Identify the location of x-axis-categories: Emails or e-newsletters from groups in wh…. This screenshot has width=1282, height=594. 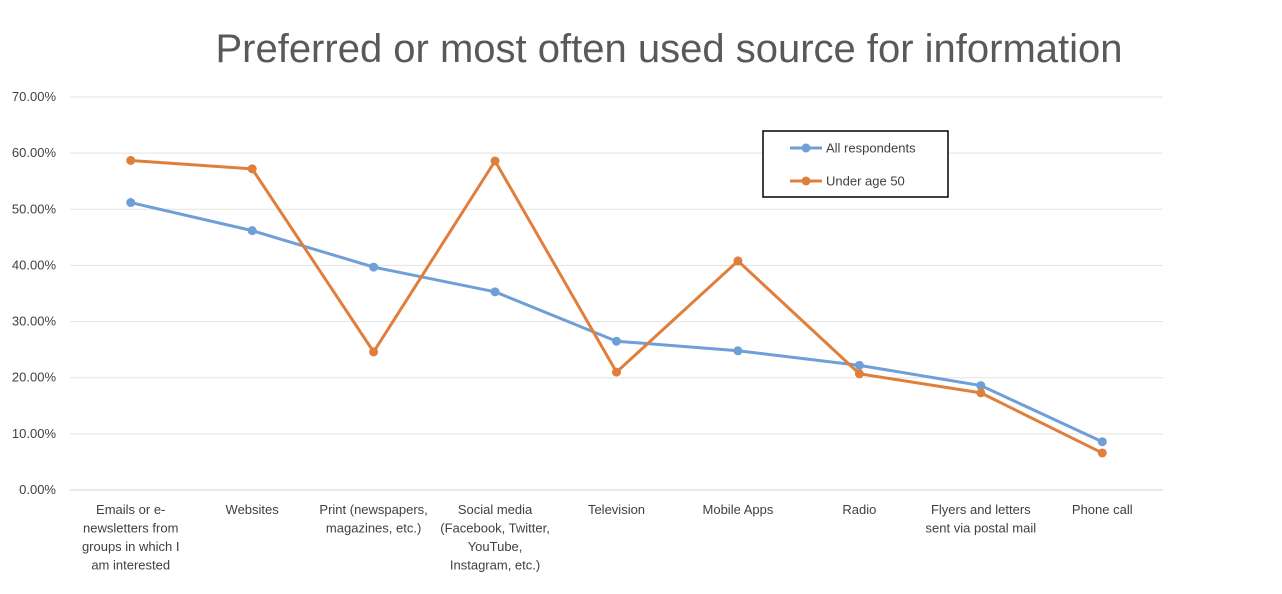
(607, 537).